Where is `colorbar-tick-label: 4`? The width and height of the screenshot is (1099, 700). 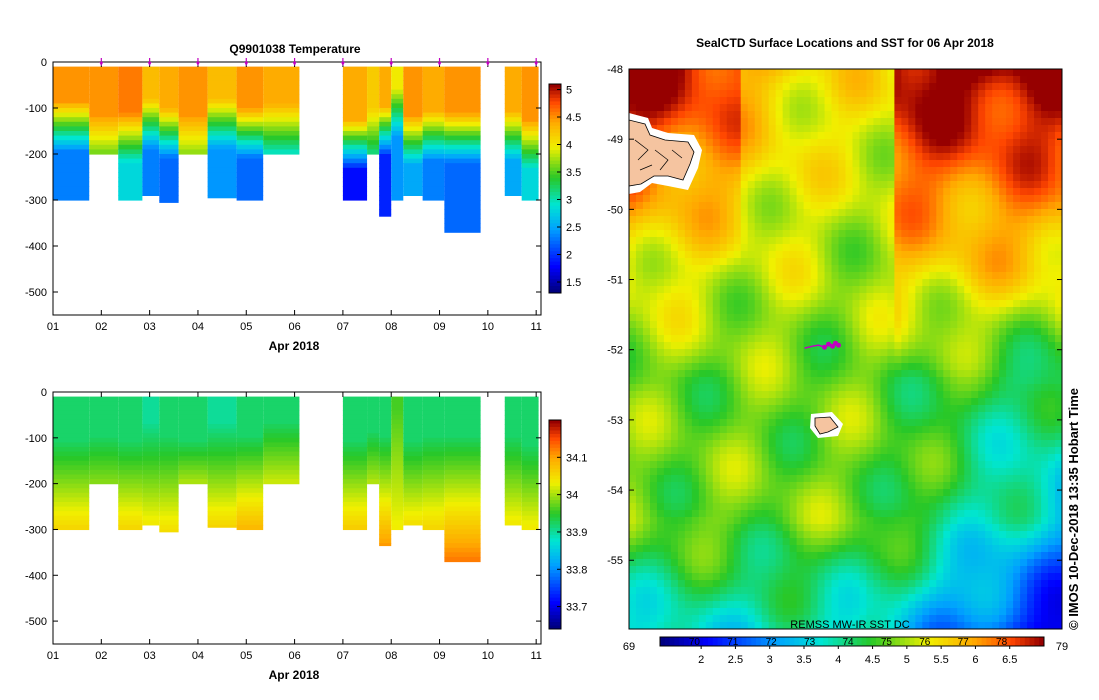 colorbar-tick-label: 4 is located at coordinates (569, 146).